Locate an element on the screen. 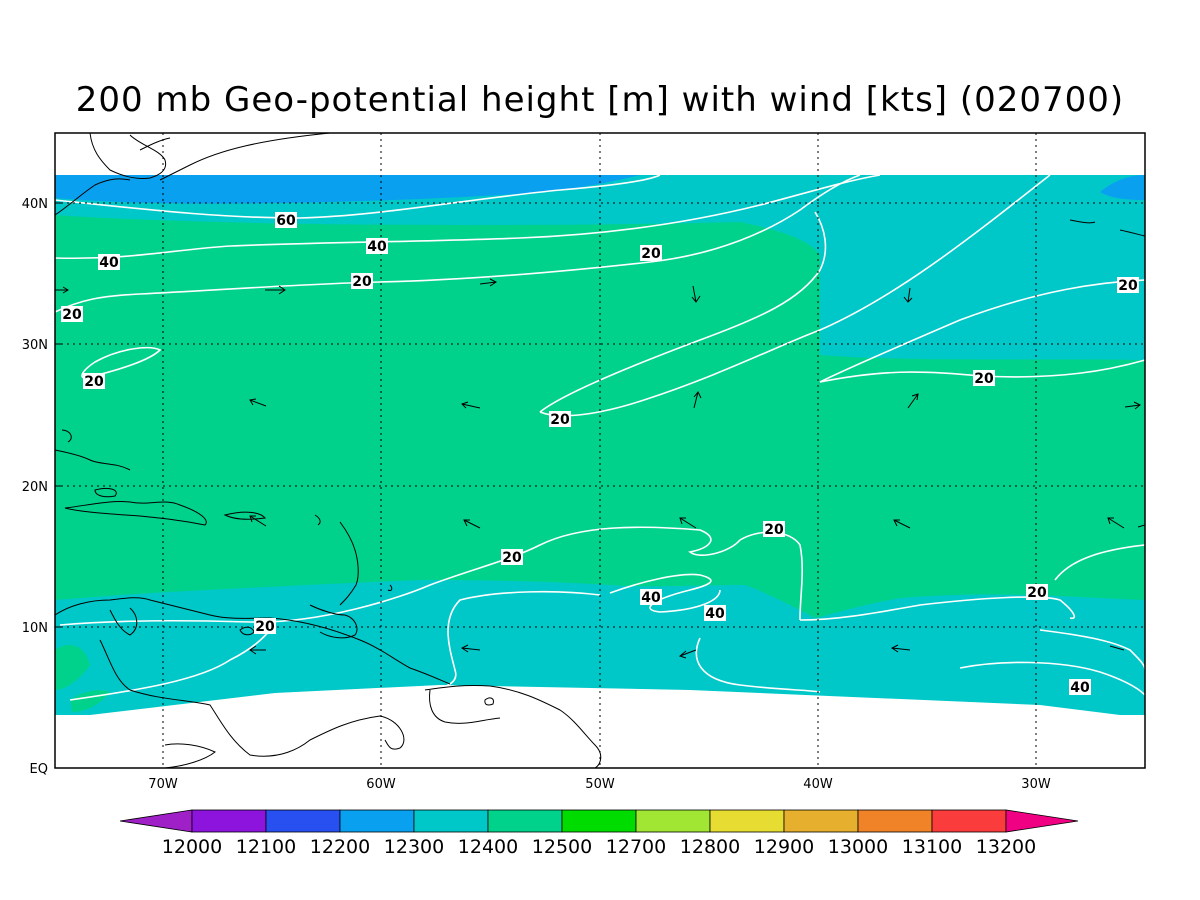 The image size is (1200, 900). colorbar-label: 13200 is located at coordinates (1006, 847).